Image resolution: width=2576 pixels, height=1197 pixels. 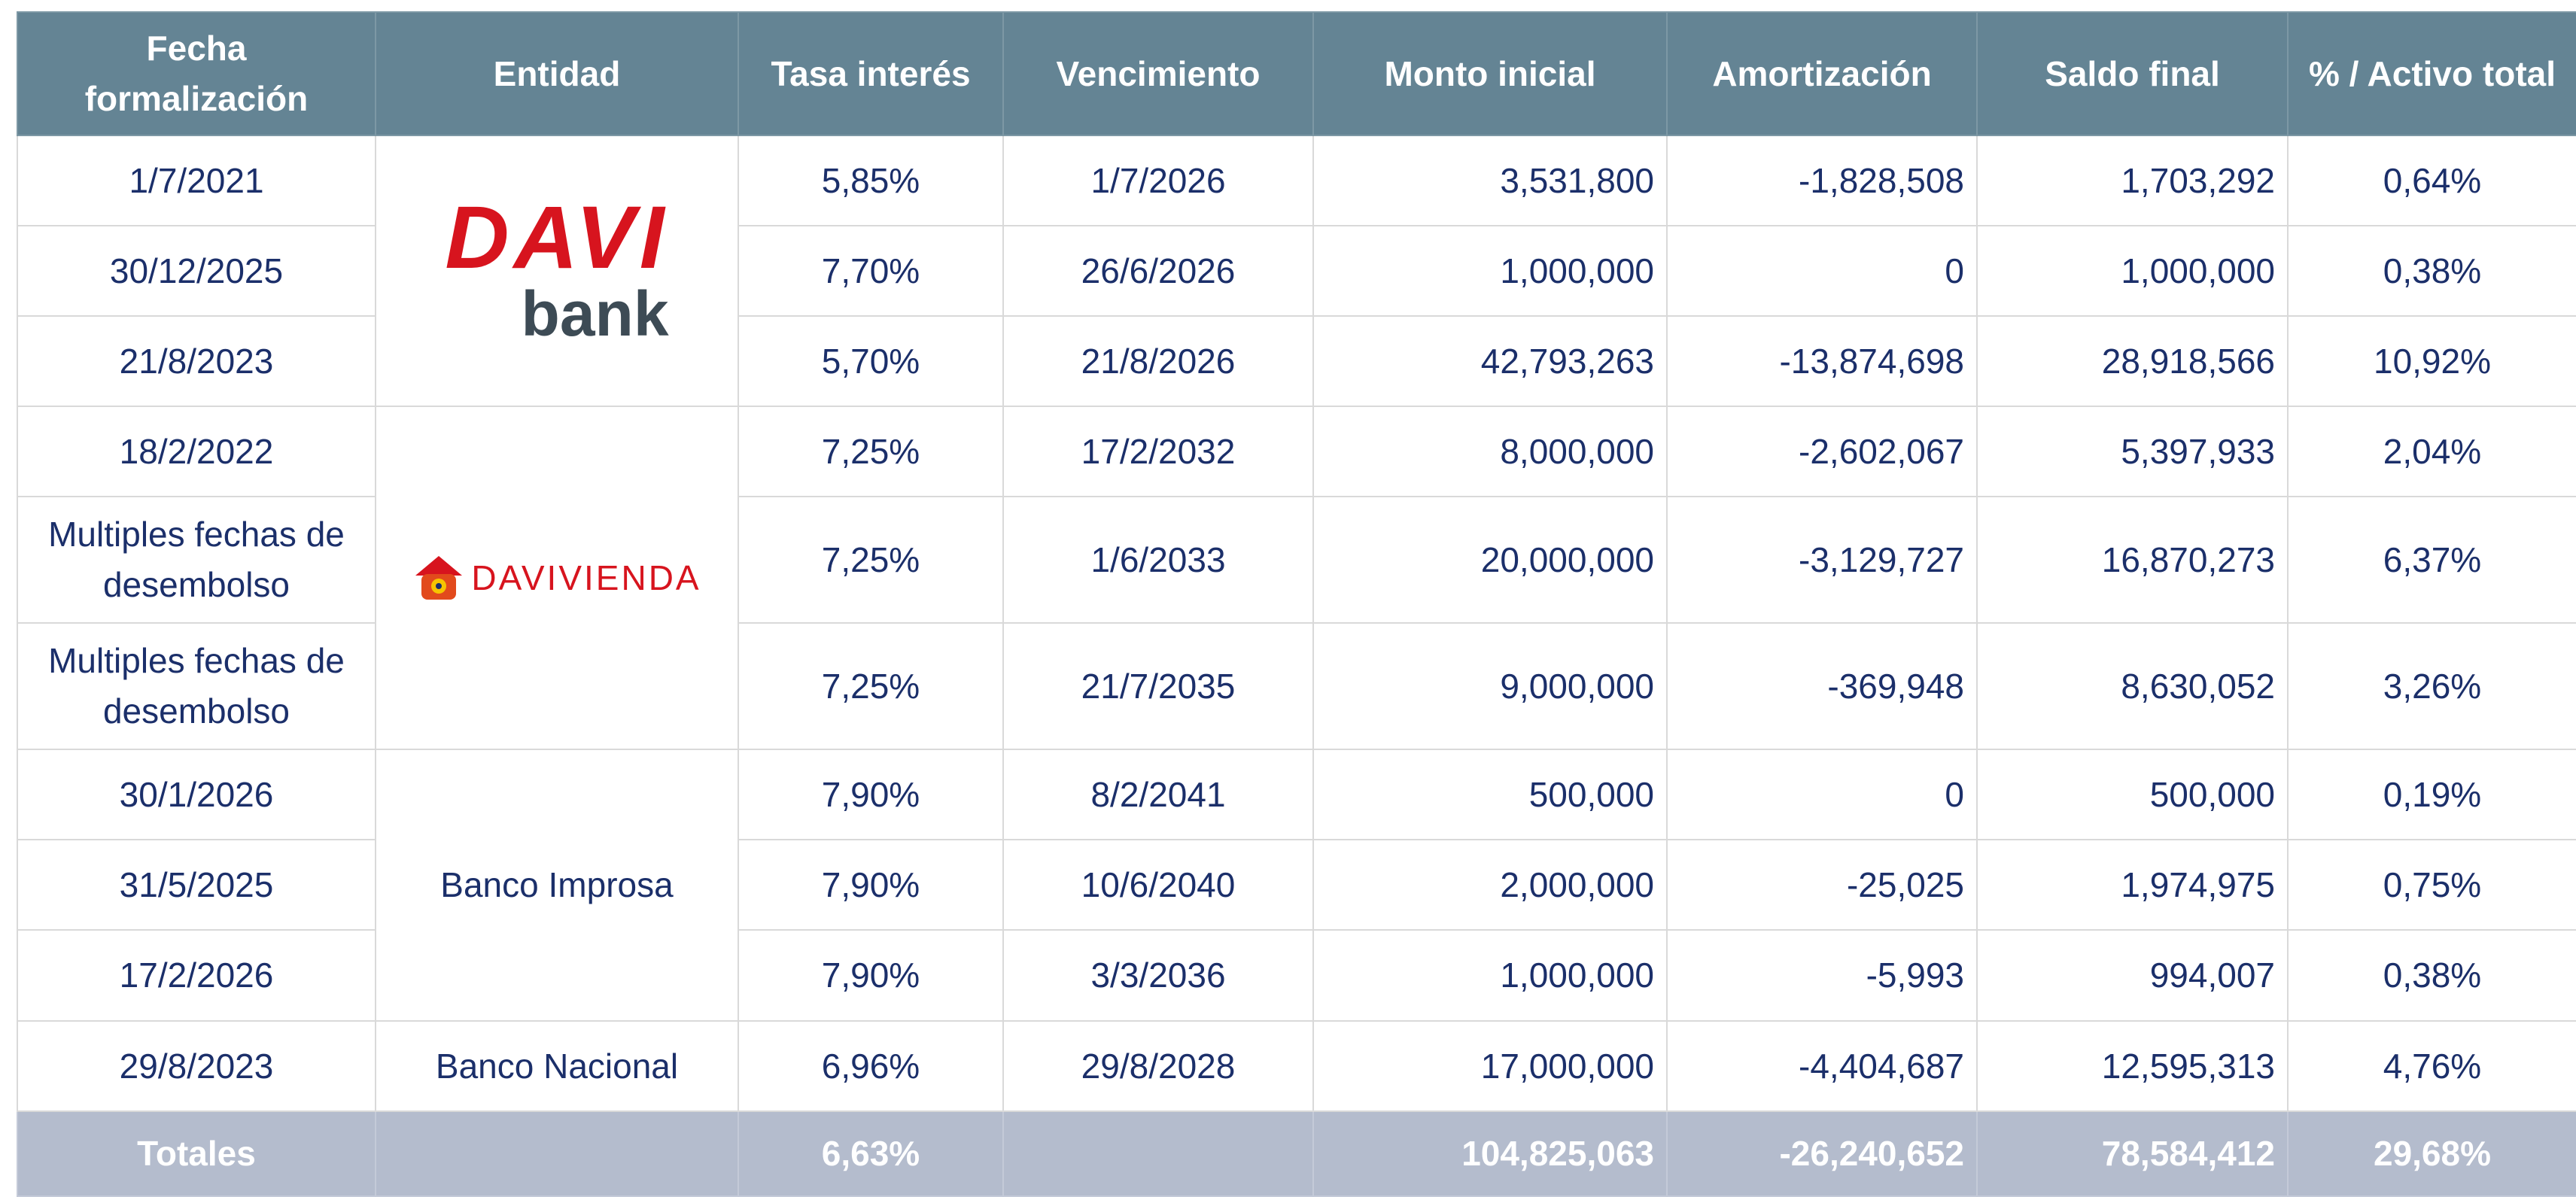 What do you see at coordinates (1490, 73) in the screenshot?
I see `header-cell: Monto inicial` at bounding box center [1490, 73].